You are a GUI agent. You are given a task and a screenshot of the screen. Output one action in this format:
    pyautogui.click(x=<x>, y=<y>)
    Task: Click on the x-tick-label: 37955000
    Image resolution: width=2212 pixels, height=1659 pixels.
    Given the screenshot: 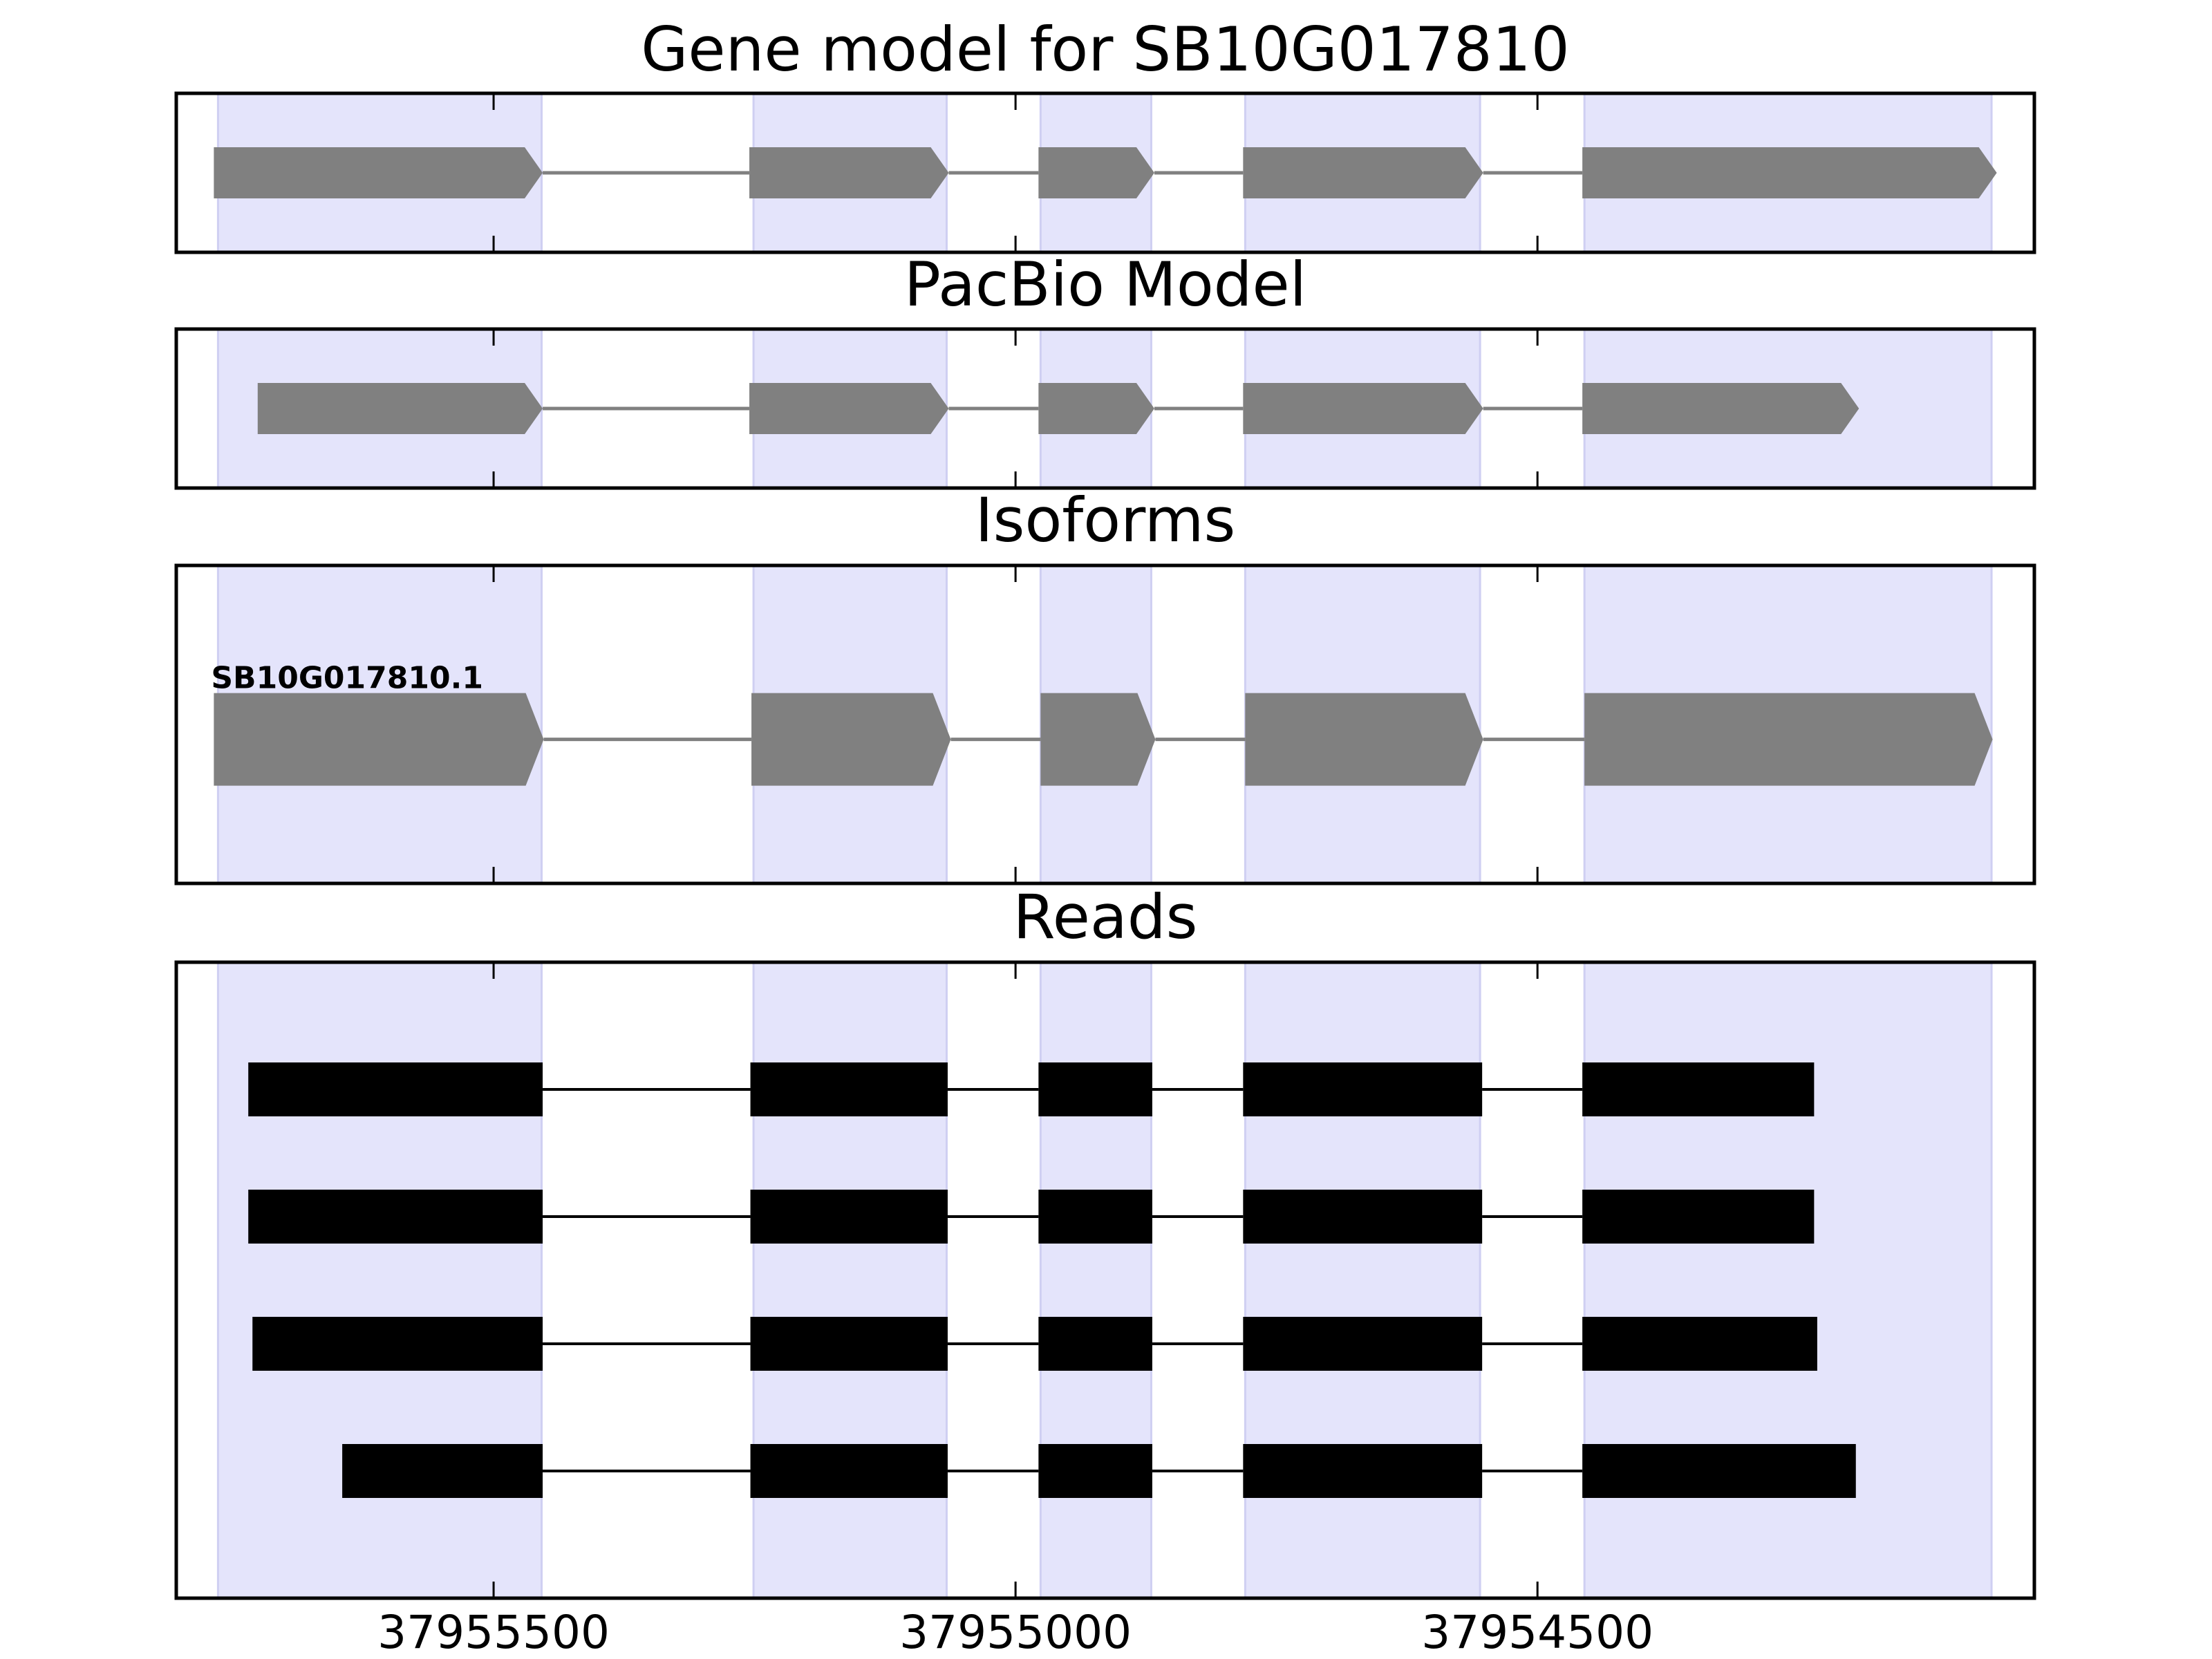 What is the action you would take?
    pyautogui.click(x=1016, y=1633)
    